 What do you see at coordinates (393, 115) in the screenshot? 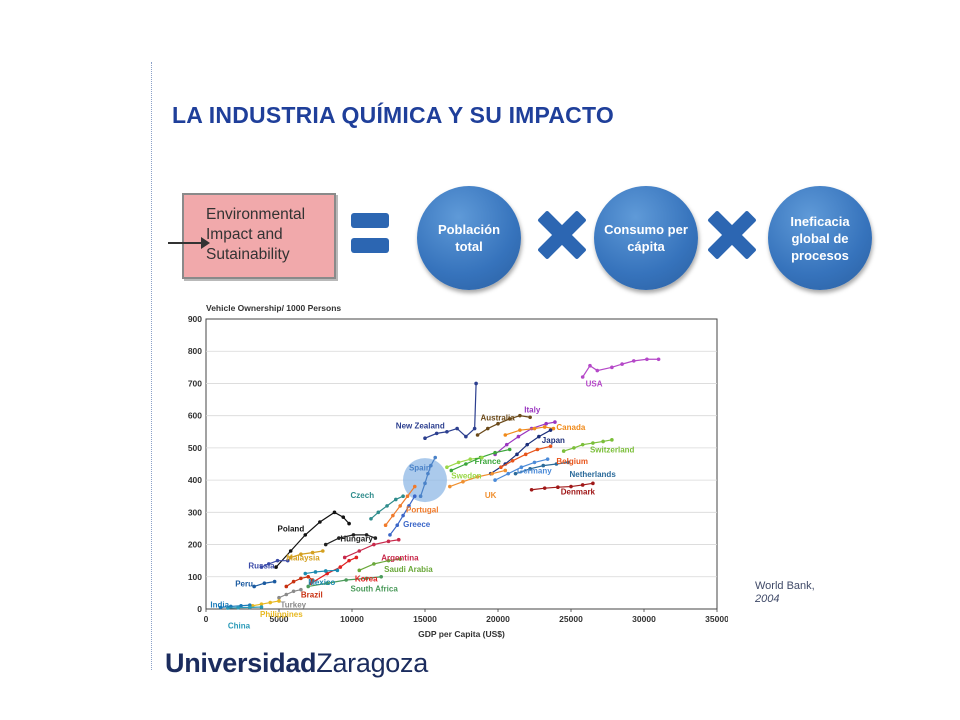
I see `page-title: LA INDUSTRIA QUÍMICA Y SU IMPACTO` at bounding box center [393, 115].